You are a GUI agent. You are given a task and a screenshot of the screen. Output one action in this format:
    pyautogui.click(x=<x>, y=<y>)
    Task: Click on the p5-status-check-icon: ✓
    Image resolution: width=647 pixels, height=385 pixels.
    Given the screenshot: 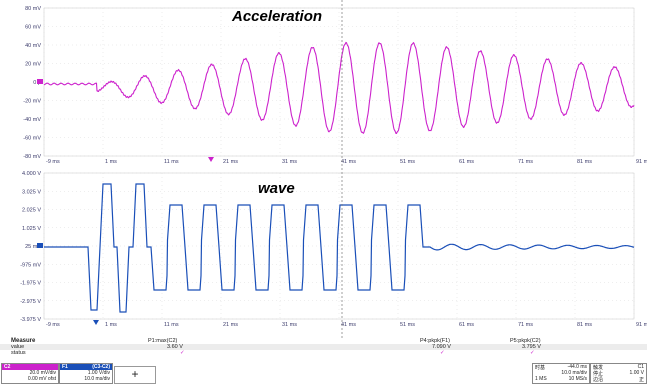 What is the action you would take?
    pyautogui.click(x=532, y=353)
    